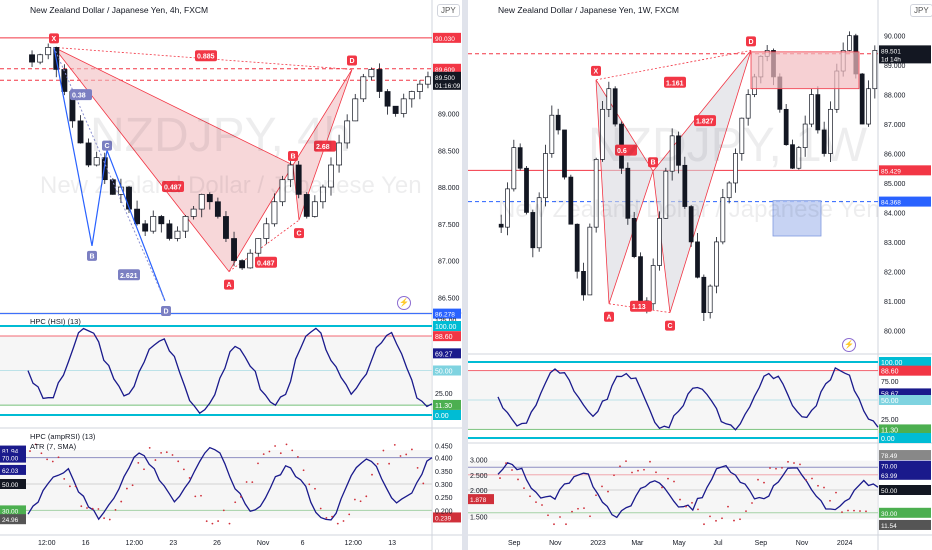 This screenshot has width=932, height=550. Describe the element at coordinates (637, 543) in the screenshot. I see `right-time-tick: Mar` at that location.